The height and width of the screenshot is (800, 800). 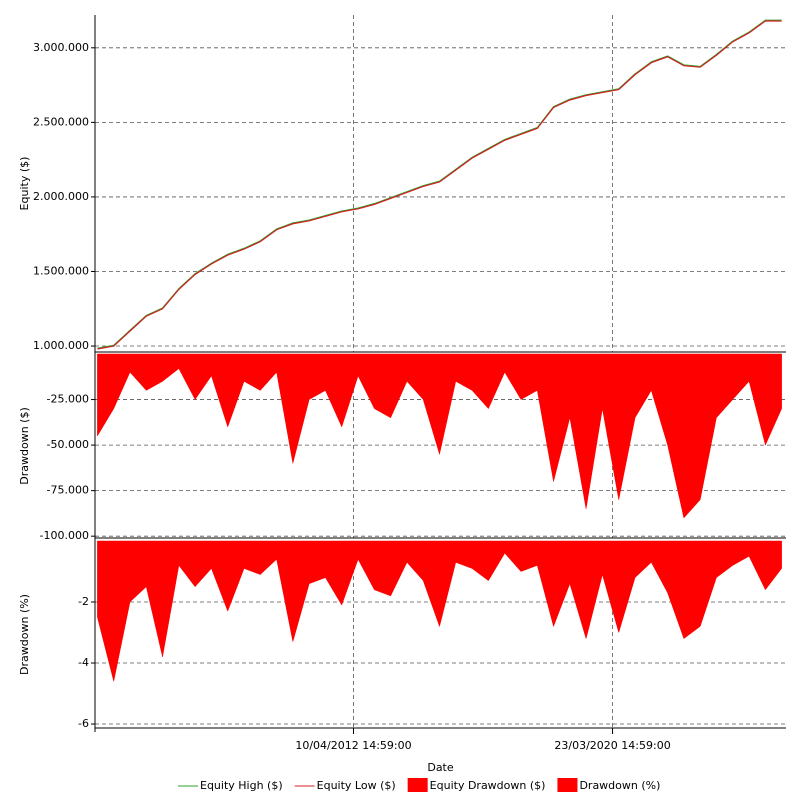 What do you see at coordinates (83, 662) in the screenshot?
I see `y-tick-label: -4` at bounding box center [83, 662].